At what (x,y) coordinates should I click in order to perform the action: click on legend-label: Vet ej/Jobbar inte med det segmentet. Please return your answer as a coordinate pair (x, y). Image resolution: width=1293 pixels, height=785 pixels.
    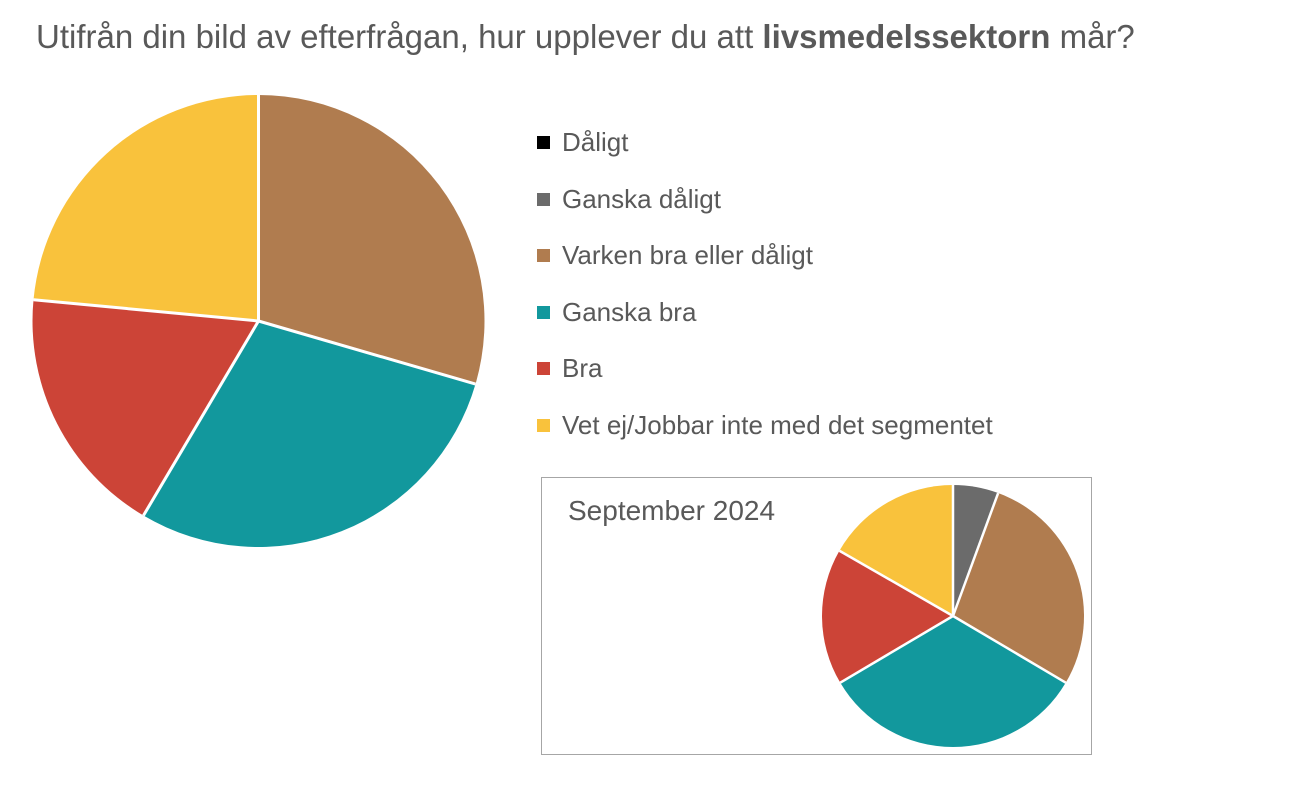
    Looking at the image, I should click on (777, 424).